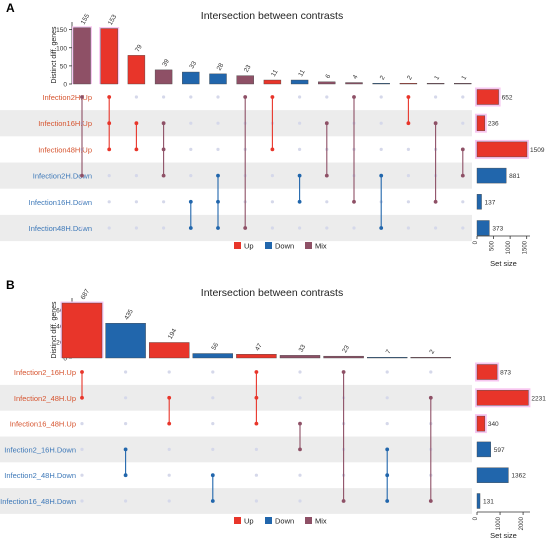 The width and height of the screenshot is (550, 544). Describe the element at coordinates (86, 19) in the screenshot. I see `intersection-count-label: 155` at that location.